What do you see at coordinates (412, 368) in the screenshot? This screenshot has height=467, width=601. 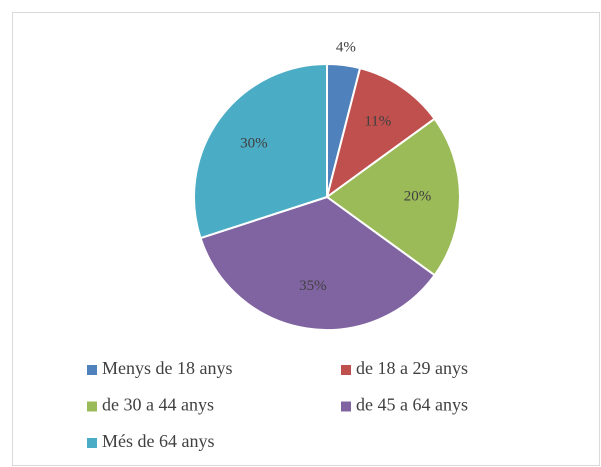 I see `legend-label: de 18 a 29 anys` at bounding box center [412, 368].